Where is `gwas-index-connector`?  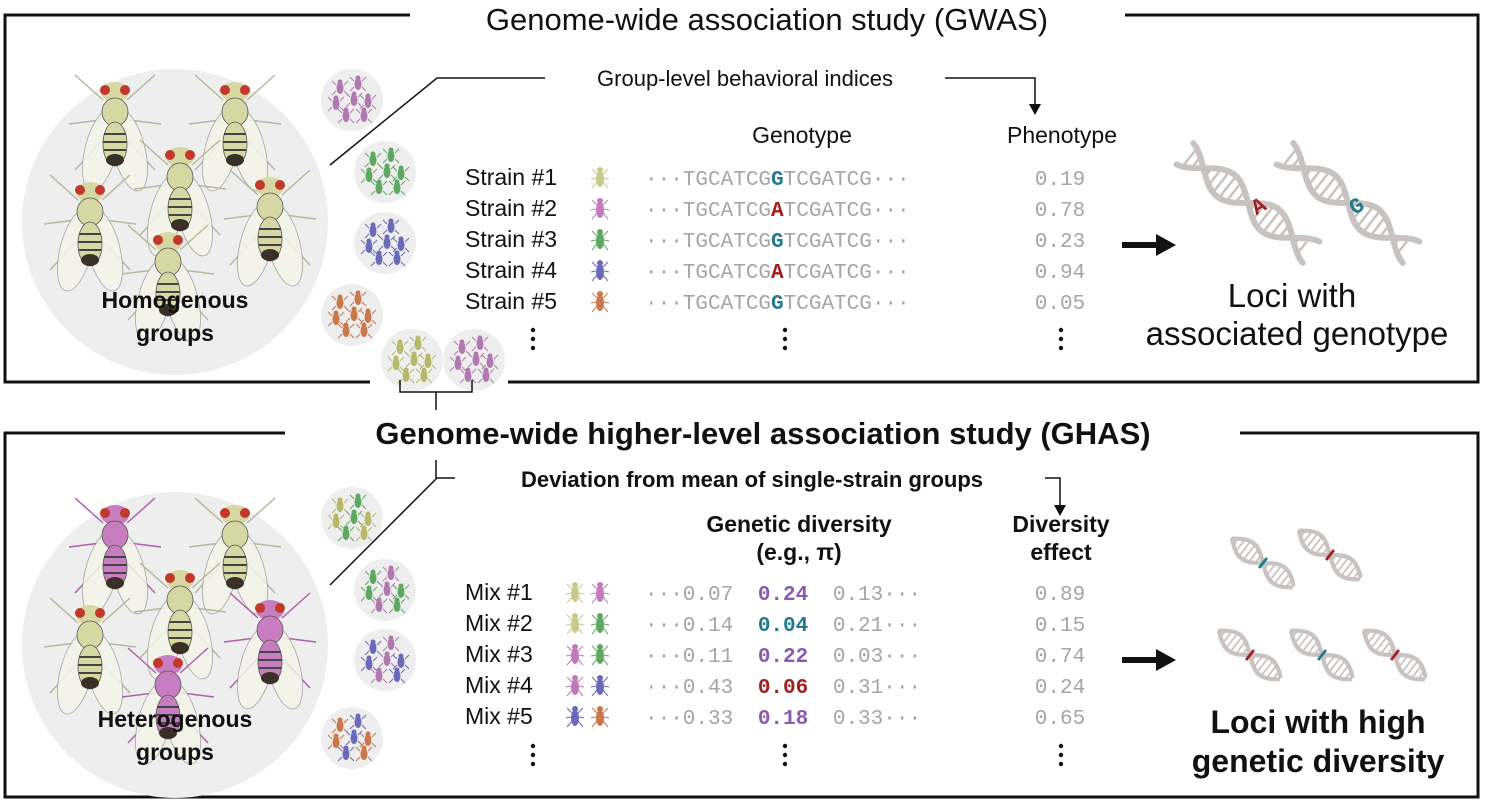
gwas-index-connector is located at coordinates (437, 121).